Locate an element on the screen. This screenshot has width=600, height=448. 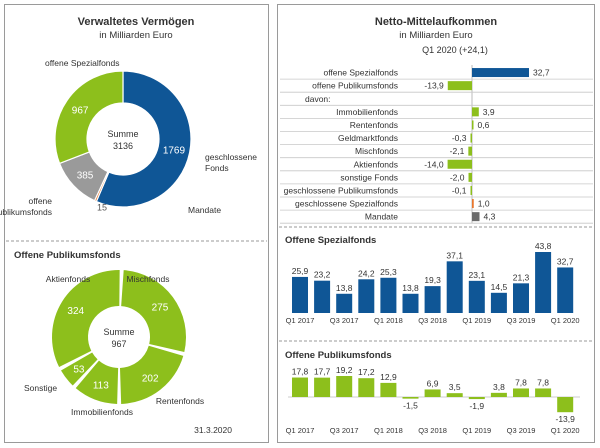
hbar-row-label: Mandate is located at coordinates (381, 217).